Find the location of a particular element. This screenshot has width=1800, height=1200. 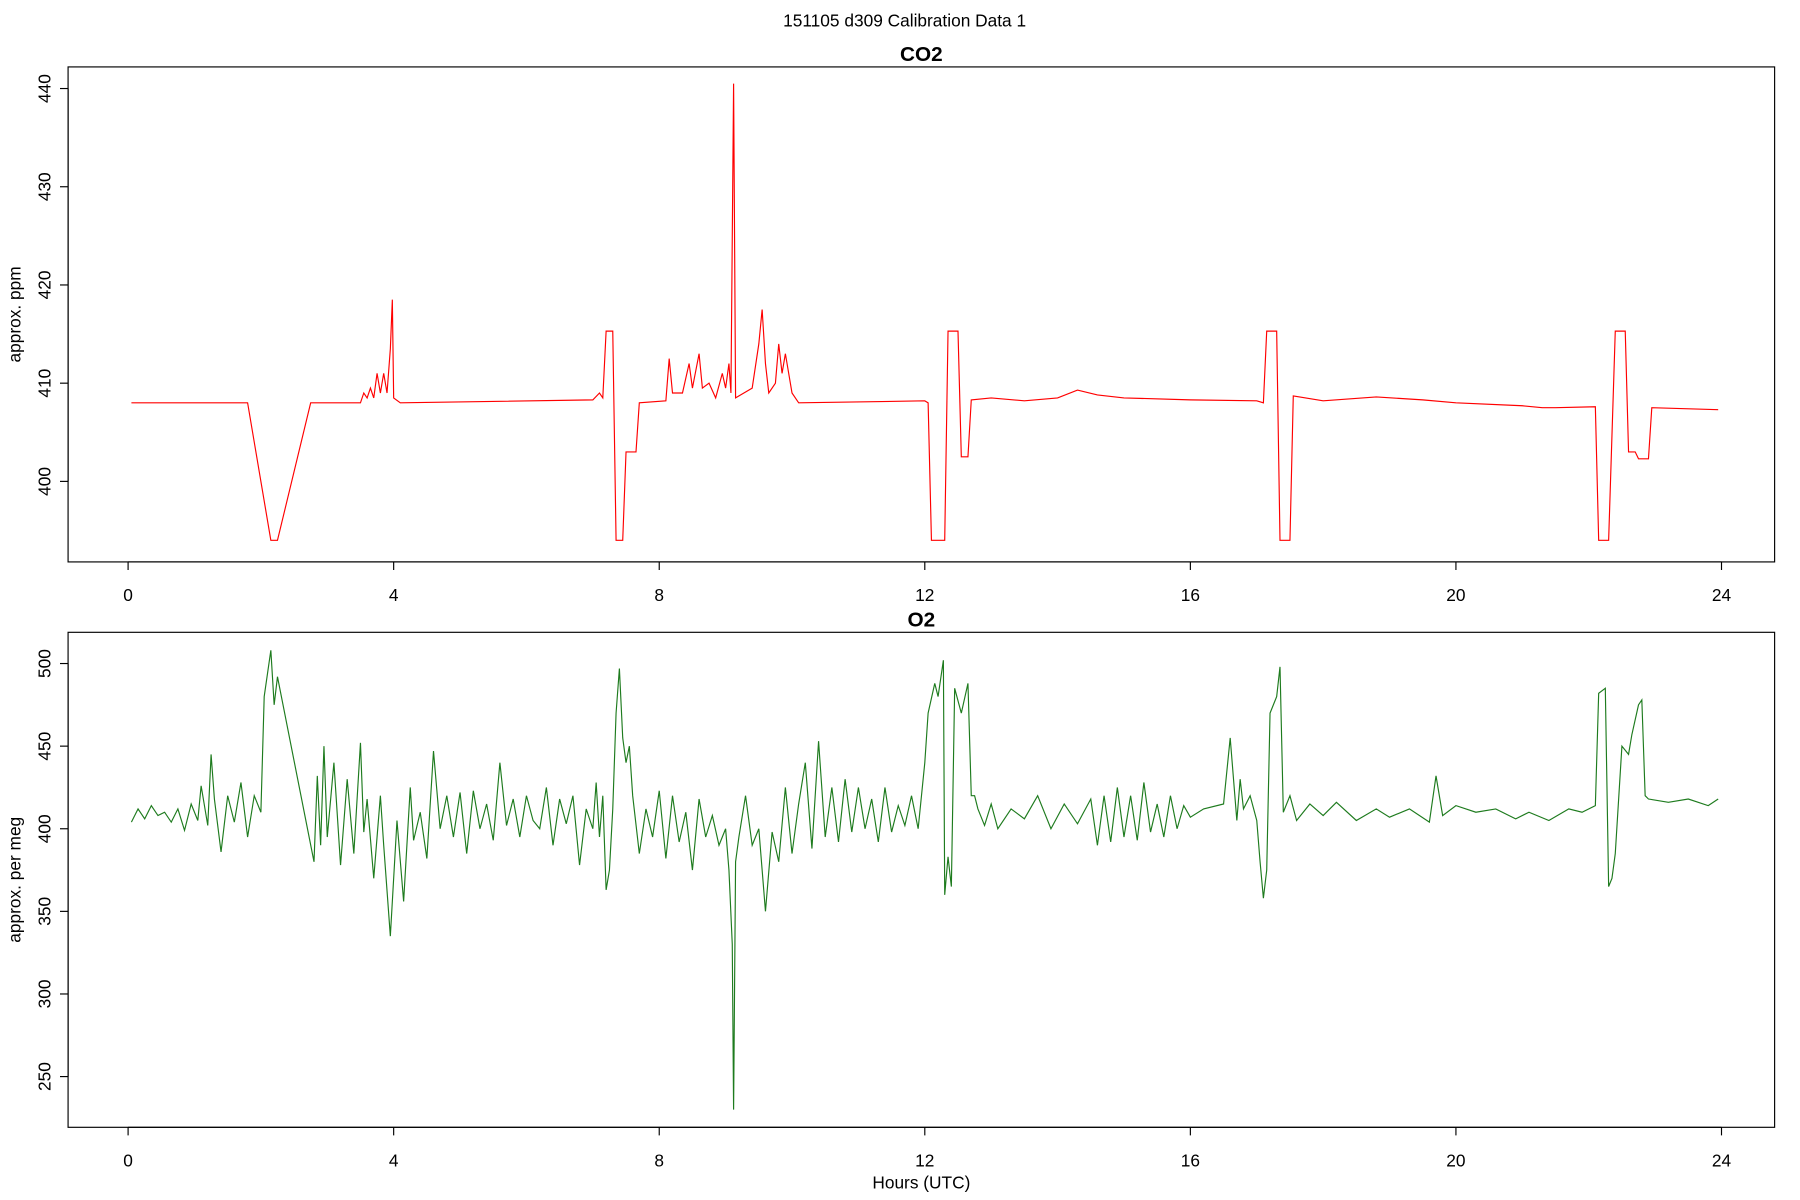

page-title: 151105 d309 Calibration Data 1 is located at coordinates (904, 20).